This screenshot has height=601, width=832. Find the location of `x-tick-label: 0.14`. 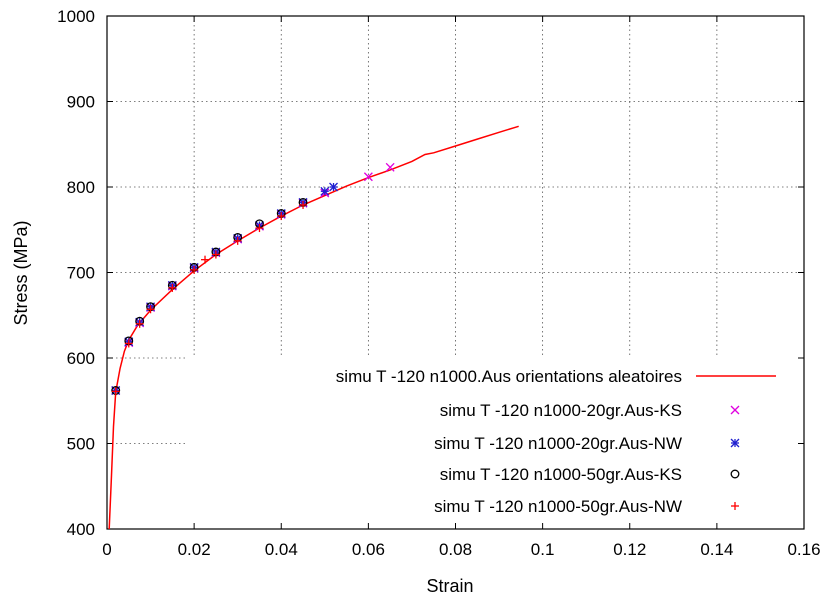

x-tick-label: 0.14 is located at coordinates (716, 549).